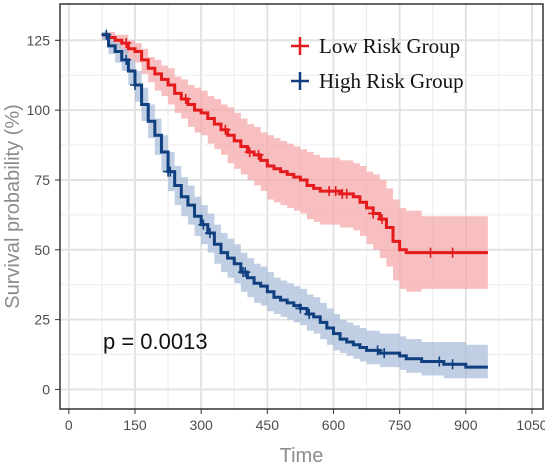  Describe the element at coordinates (201, 425) in the screenshot. I see `x-tick-label: 300` at that location.